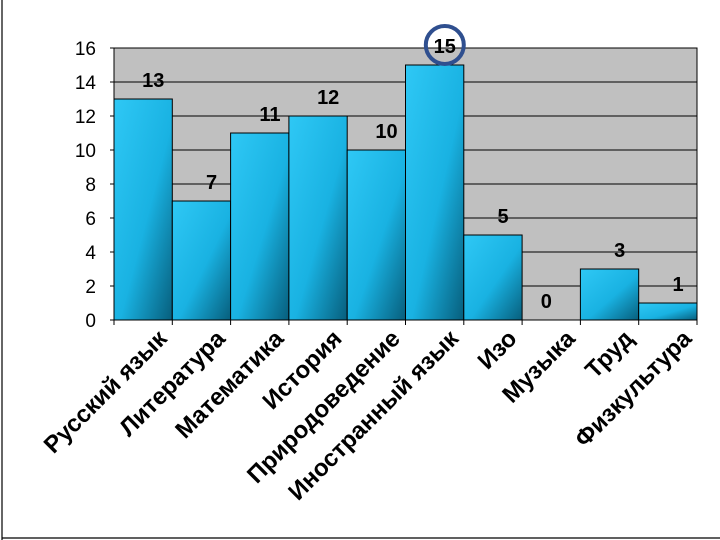 This screenshot has width=720, height=540. What do you see at coordinates (90, 185) in the screenshot?
I see `y-tick-label: 8` at bounding box center [90, 185].